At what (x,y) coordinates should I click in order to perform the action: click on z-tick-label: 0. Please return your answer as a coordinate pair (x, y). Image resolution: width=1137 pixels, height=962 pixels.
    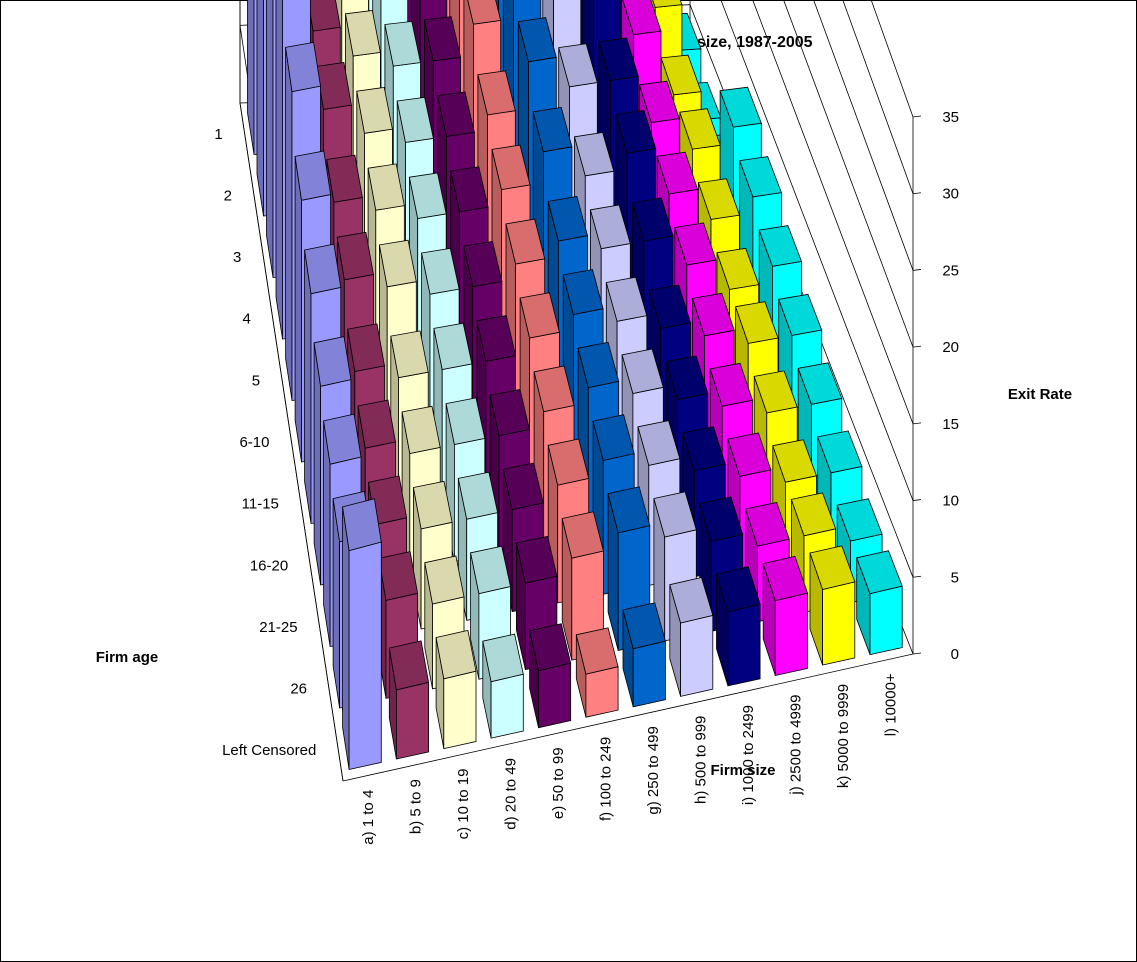
    Looking at the image, I should click on (955, 654).